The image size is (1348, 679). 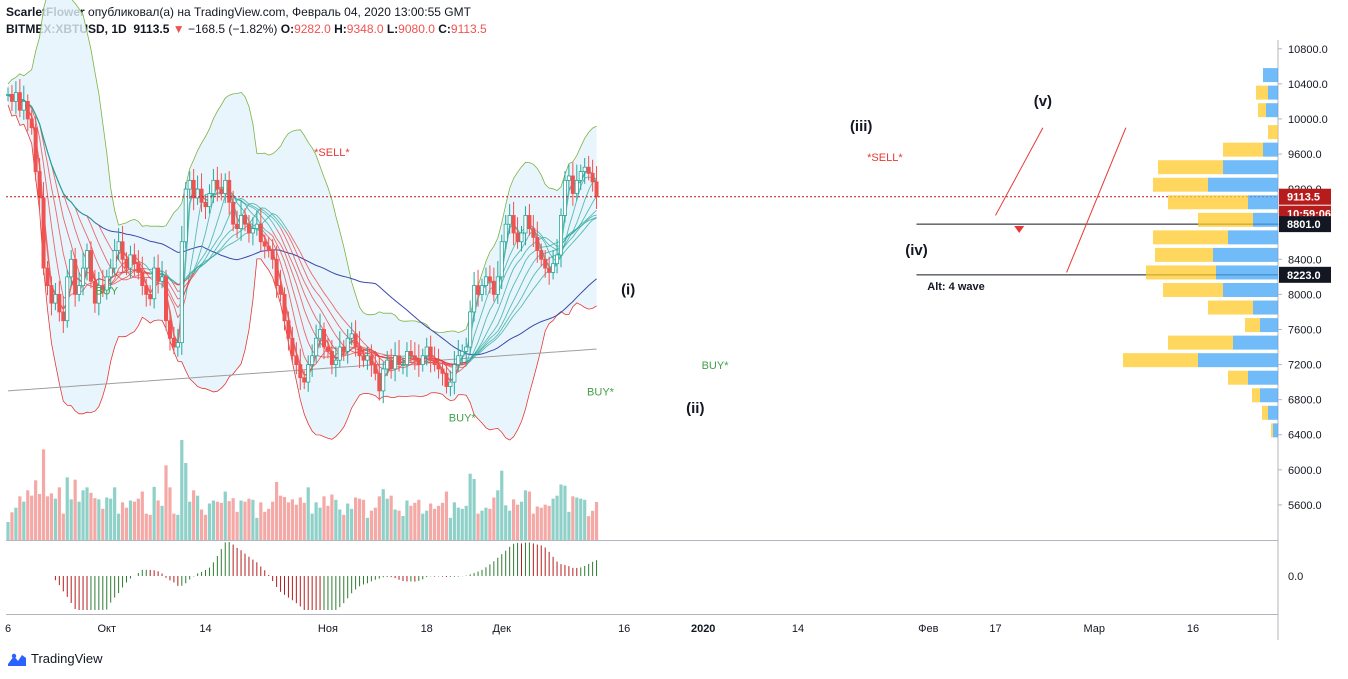 What do you see at coordinates (1043, 101) in the screenshot?
I see `wave-label: (v)` at bounding box center [1043, 101].